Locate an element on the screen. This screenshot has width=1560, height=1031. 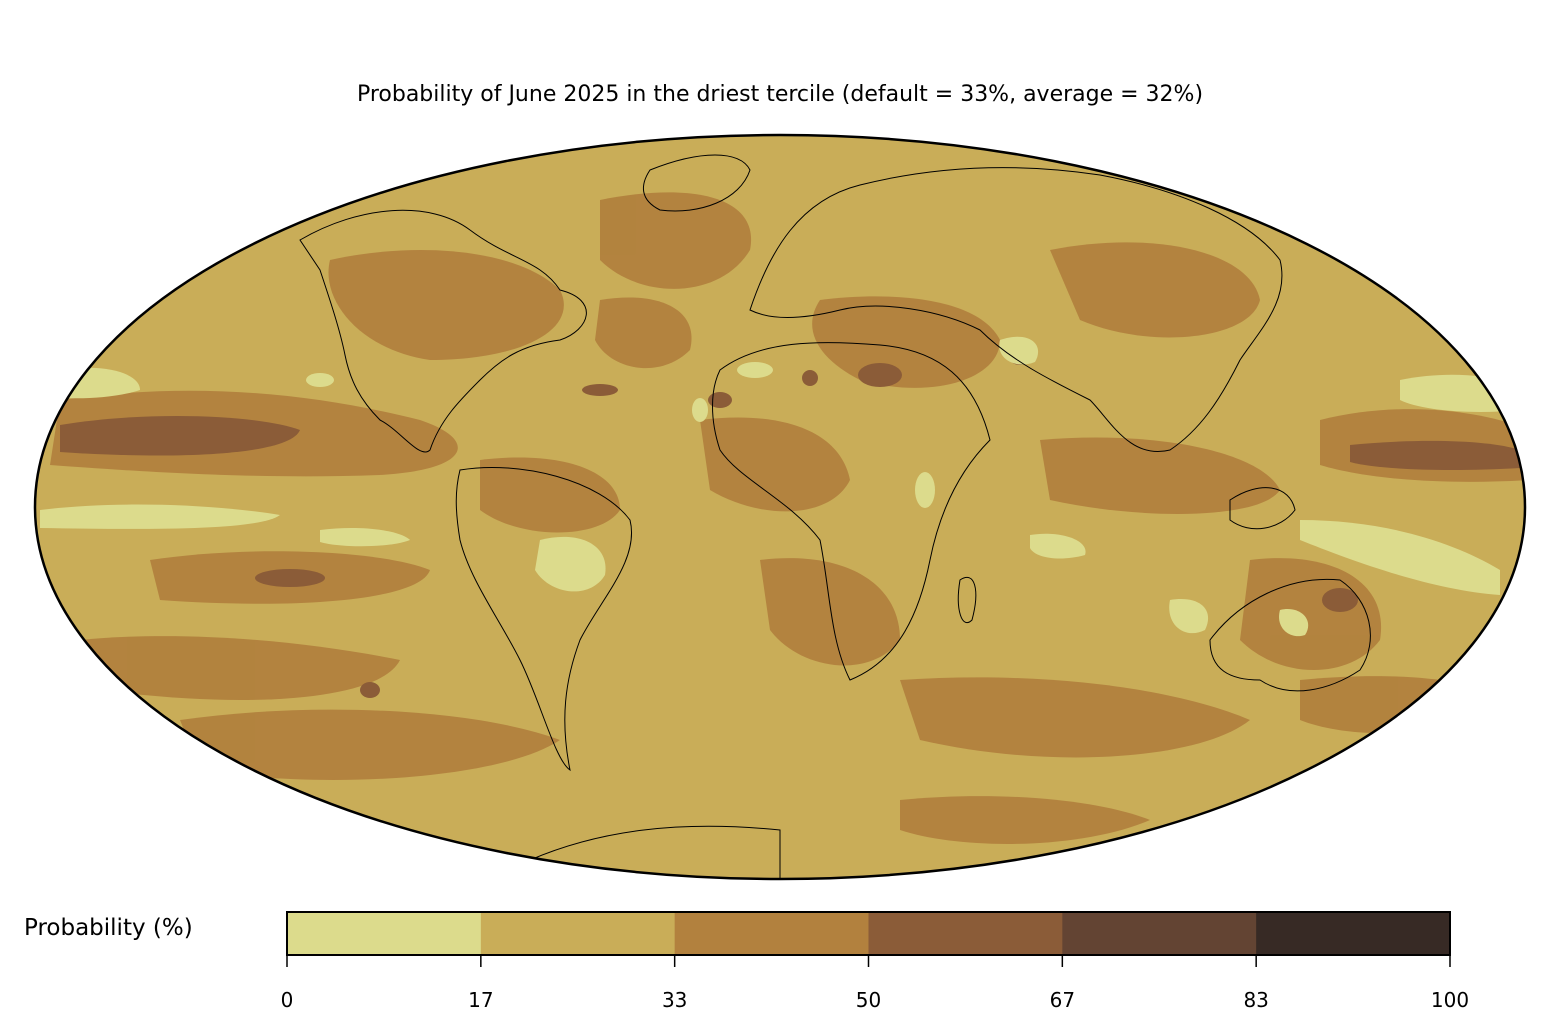
greenland-outline is located at coordinates (696, 183).